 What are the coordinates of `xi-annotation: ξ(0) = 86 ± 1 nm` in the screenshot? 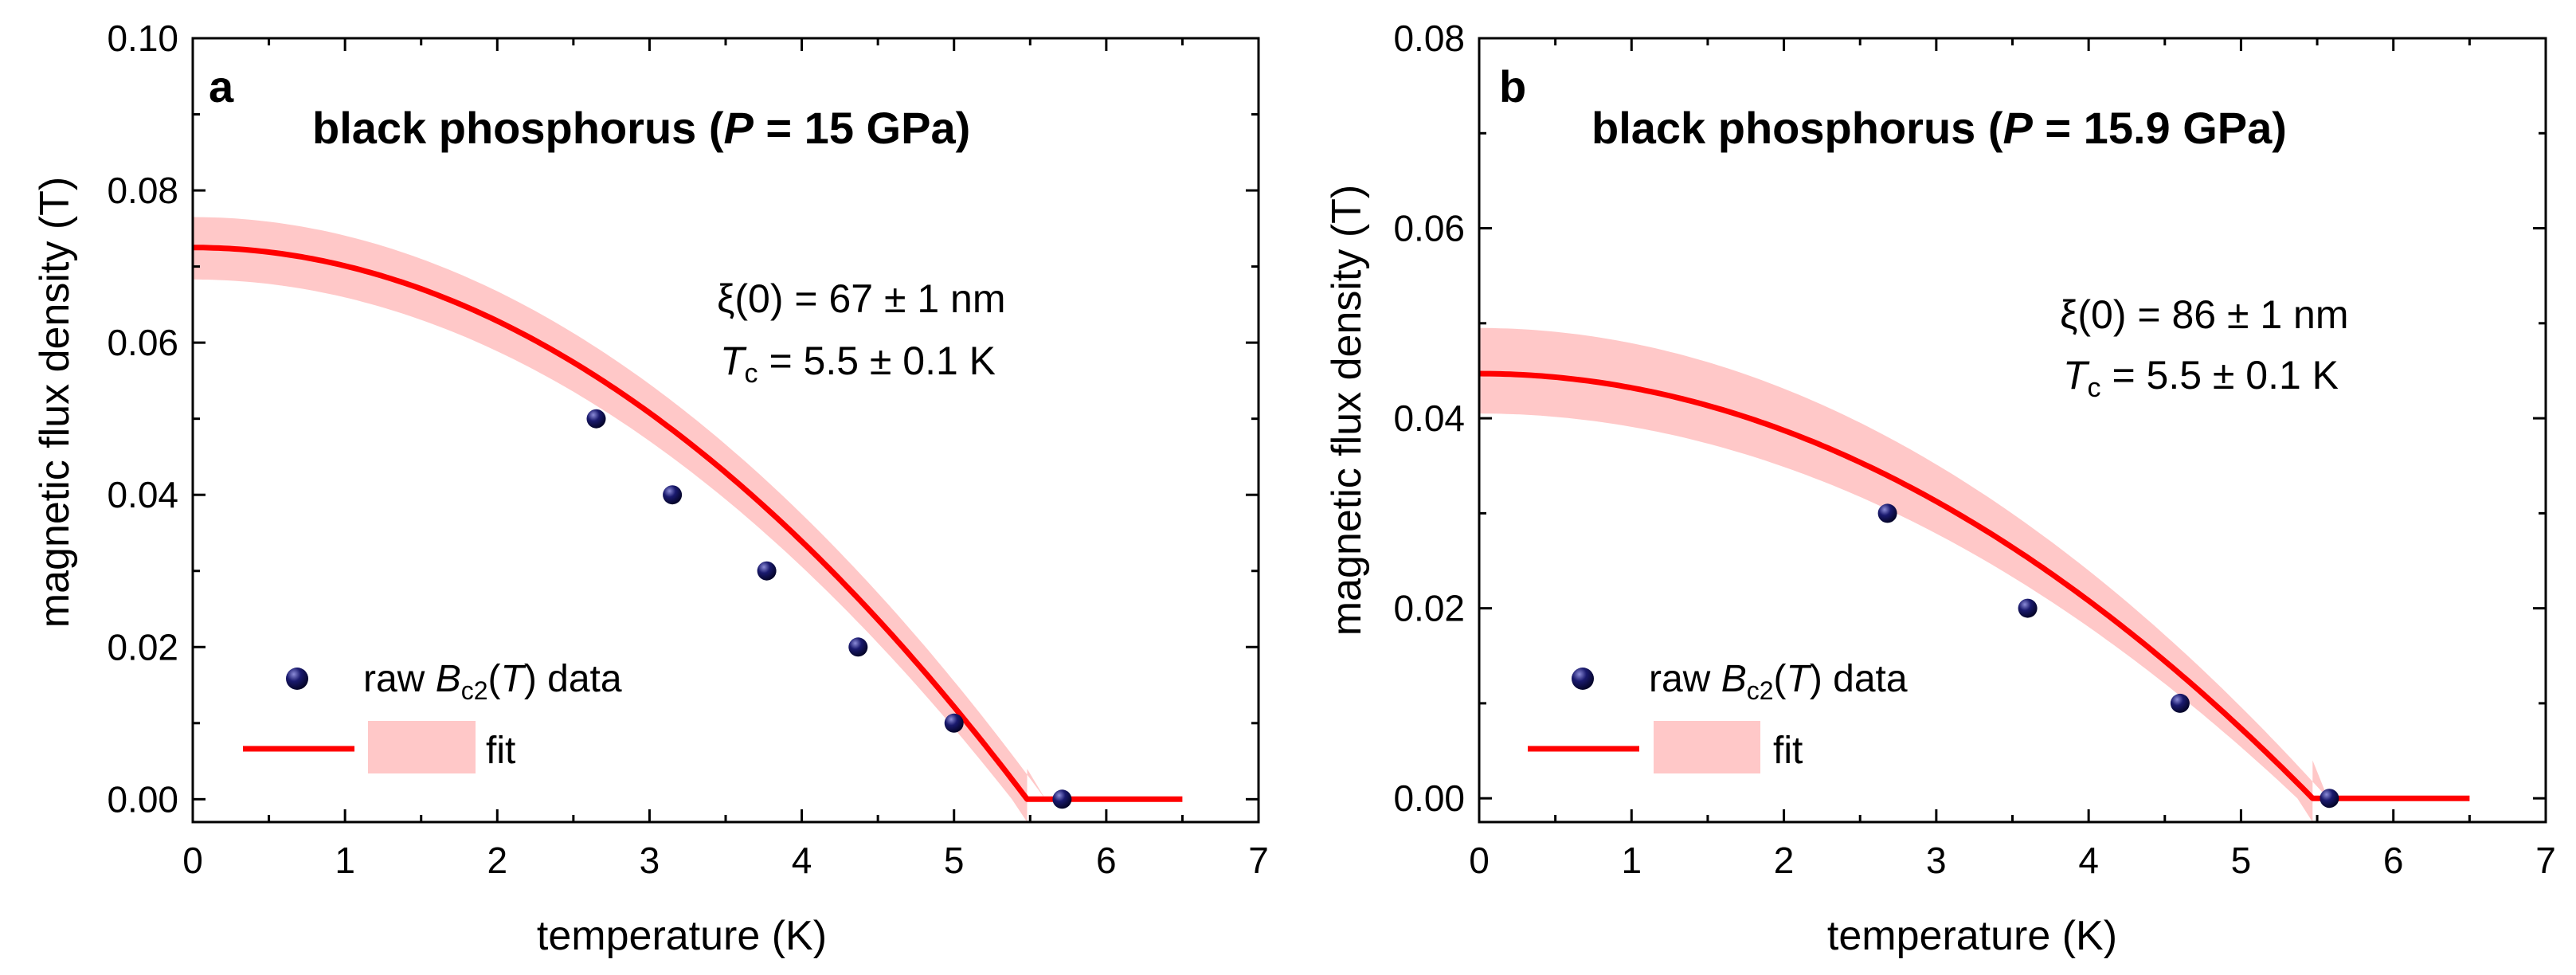 It's located at (2204, 314).